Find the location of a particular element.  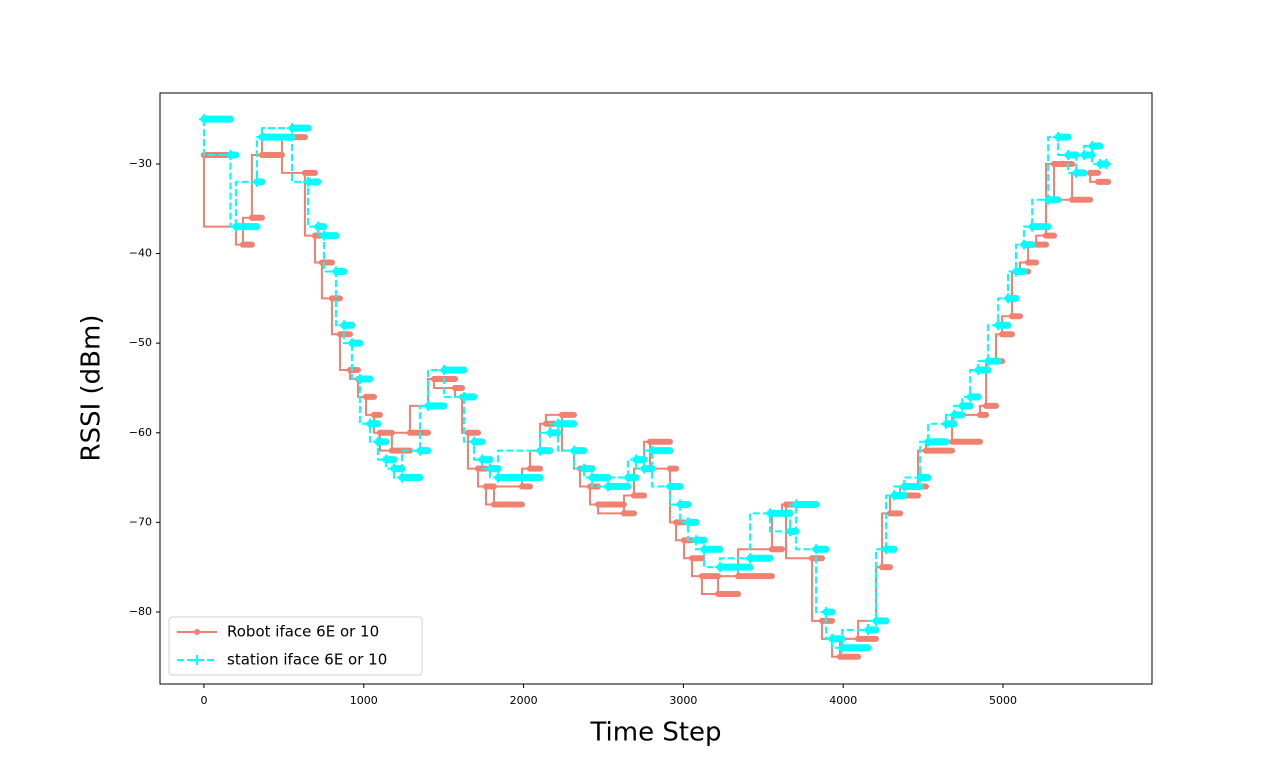

x-tick-label: 1000 is located at coordinates (364, 700).